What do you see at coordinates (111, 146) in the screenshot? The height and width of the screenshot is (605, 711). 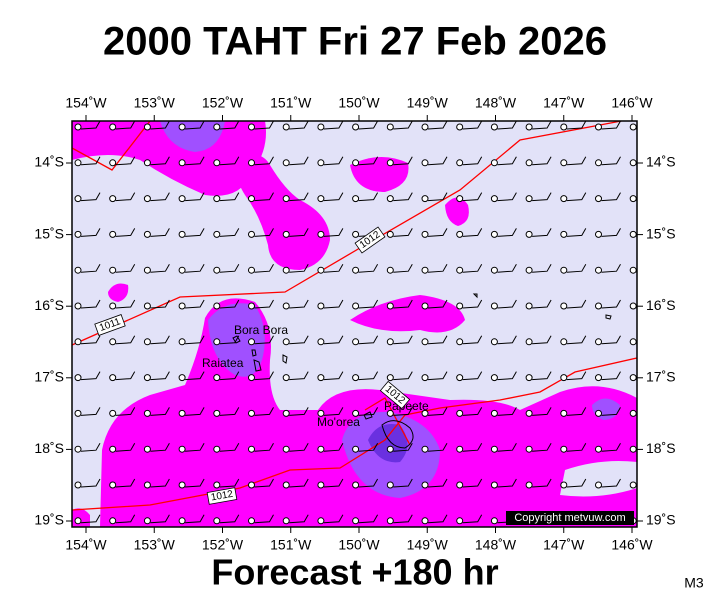 I see `isobar` at bounding box center [111, 146].